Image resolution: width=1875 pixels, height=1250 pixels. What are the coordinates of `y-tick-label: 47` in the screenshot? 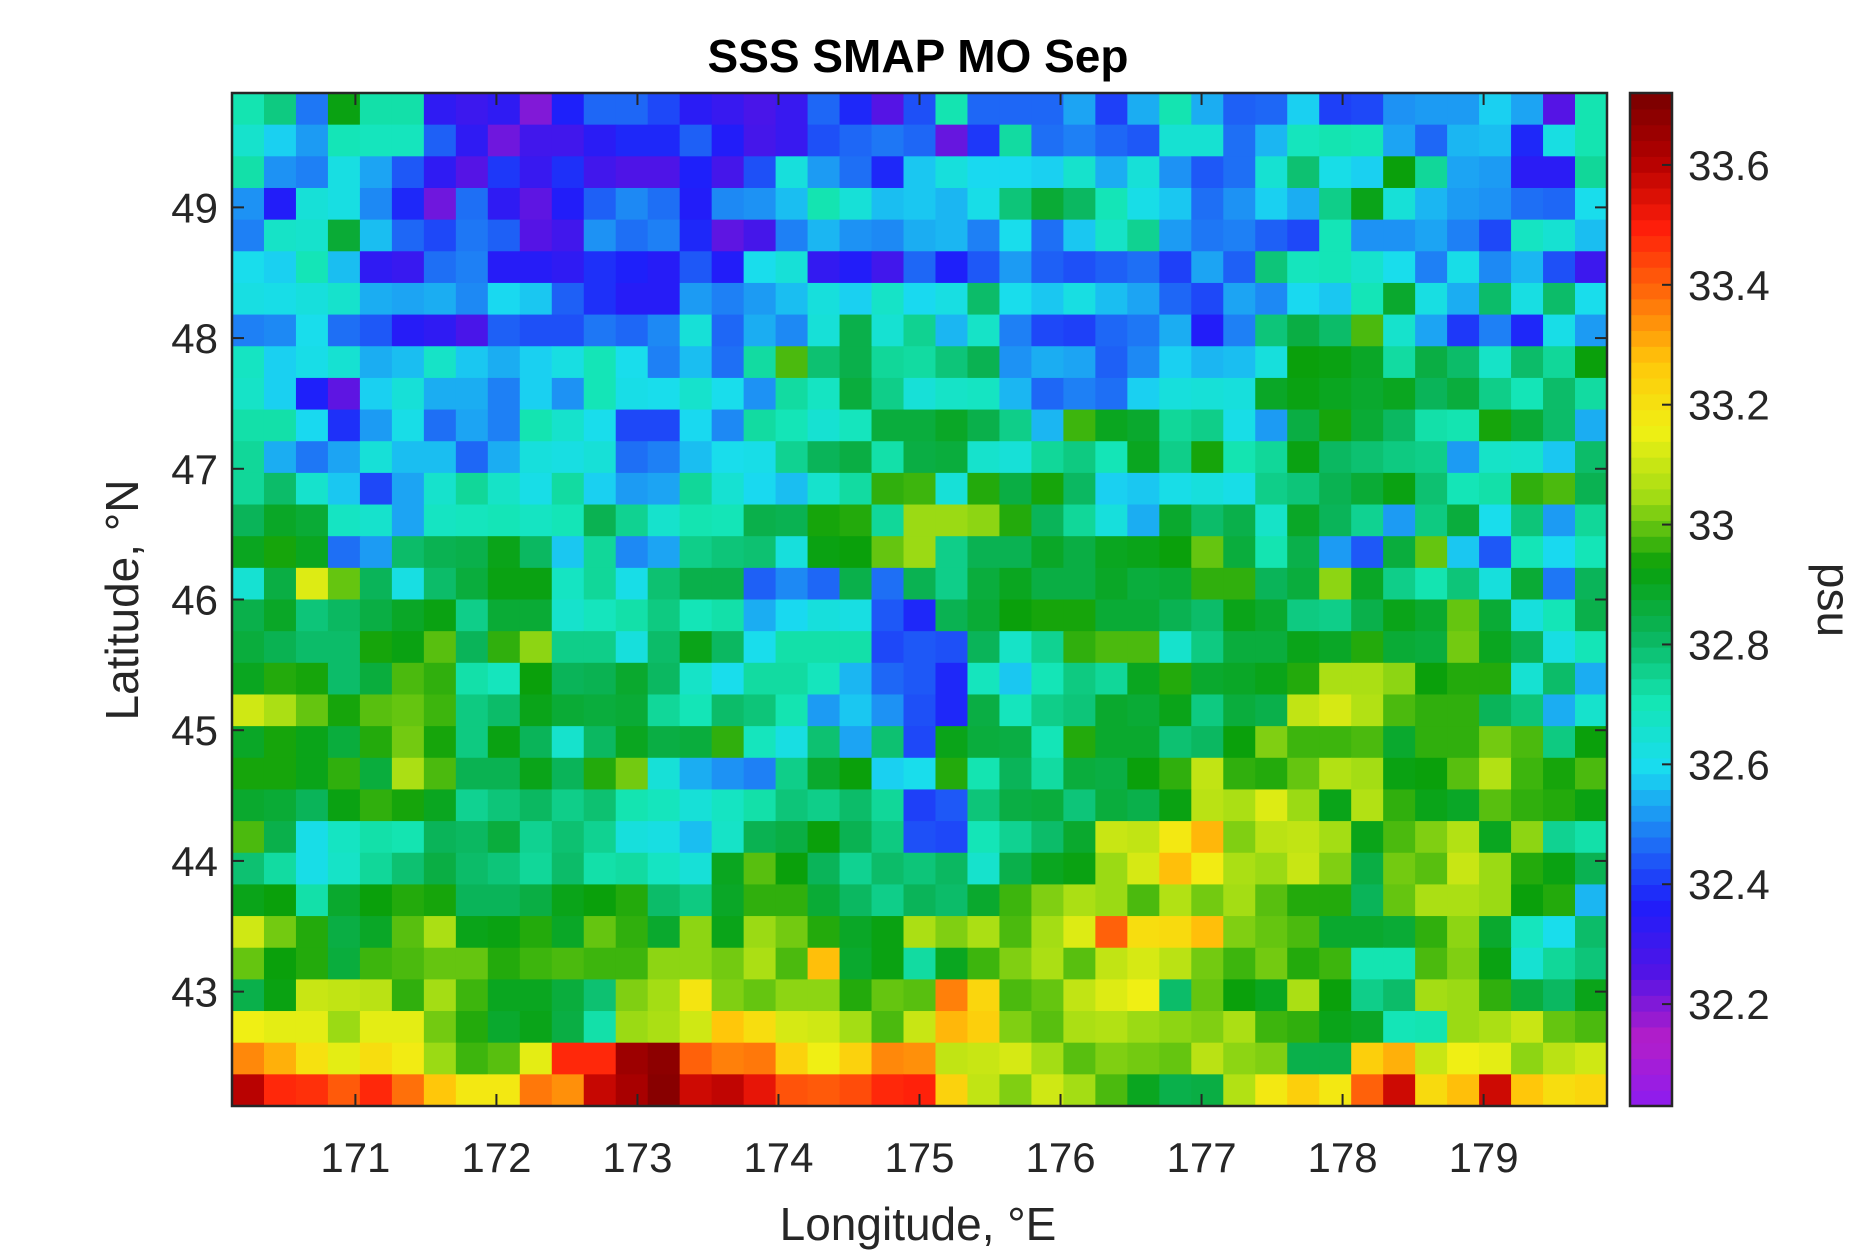 It's located at (194, 469).